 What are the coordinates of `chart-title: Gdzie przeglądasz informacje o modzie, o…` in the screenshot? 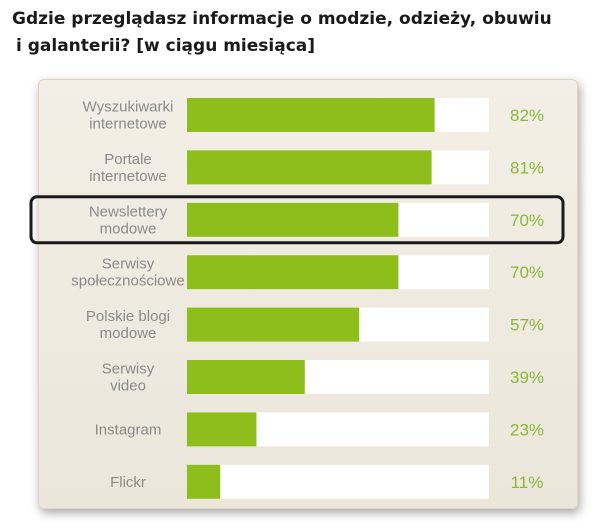 It's located at (302, 33).